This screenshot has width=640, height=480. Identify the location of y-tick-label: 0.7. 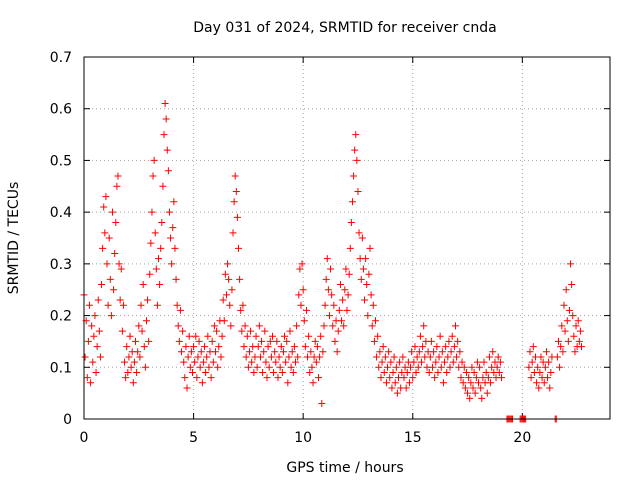
(61, 58).